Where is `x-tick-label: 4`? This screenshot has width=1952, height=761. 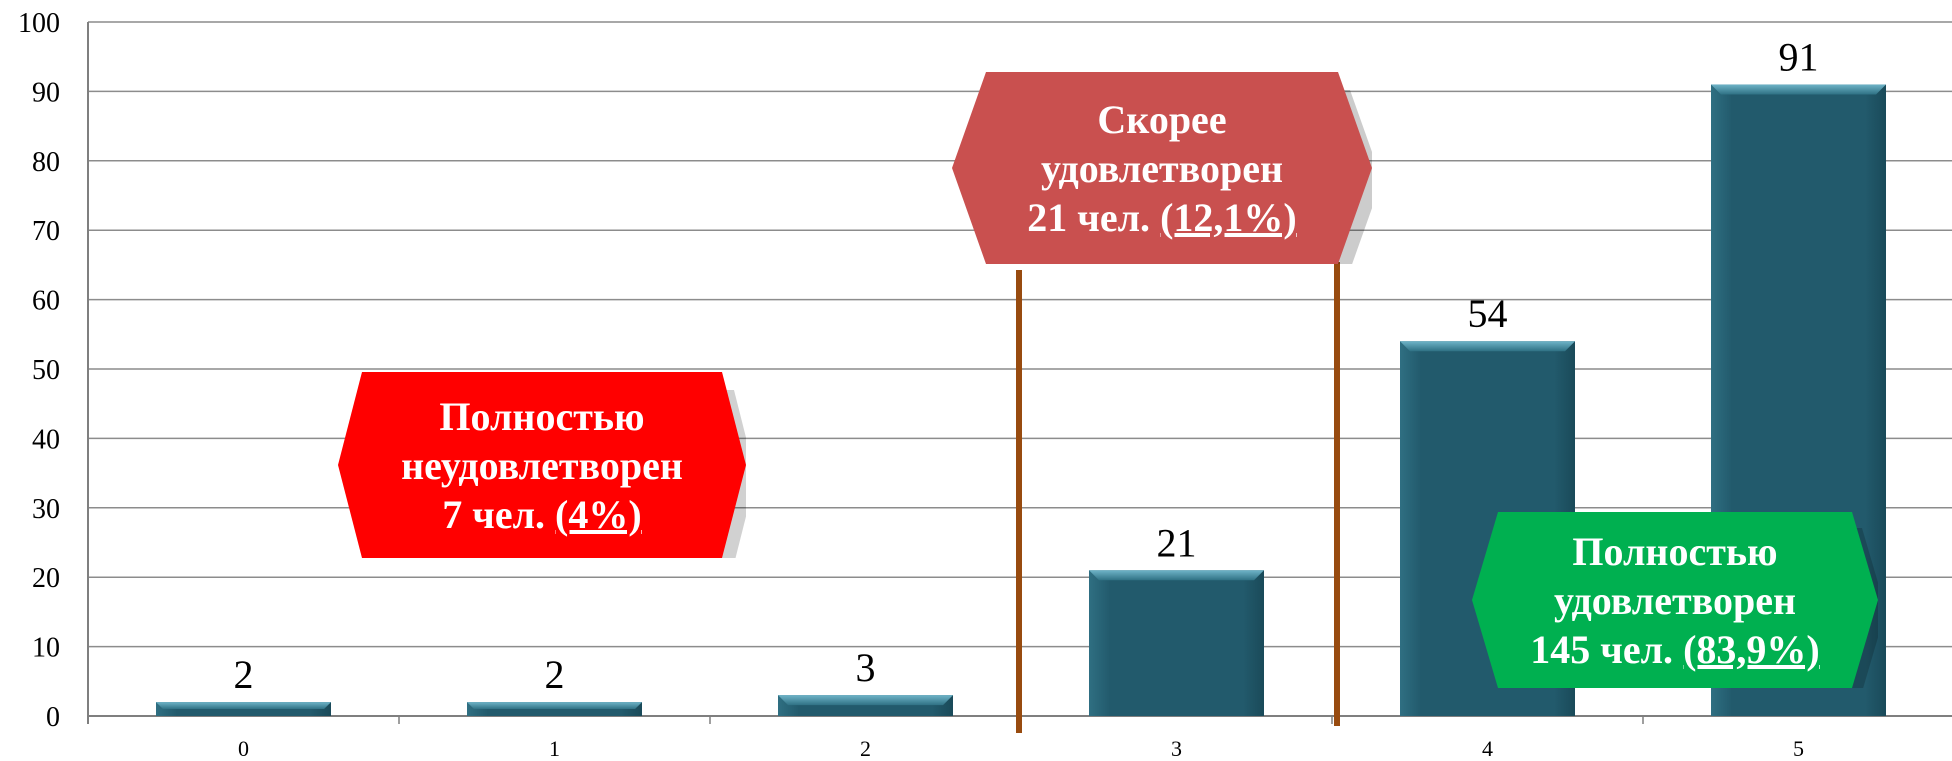 x-tick-label: 4 is located at coordinates (1487, 748).